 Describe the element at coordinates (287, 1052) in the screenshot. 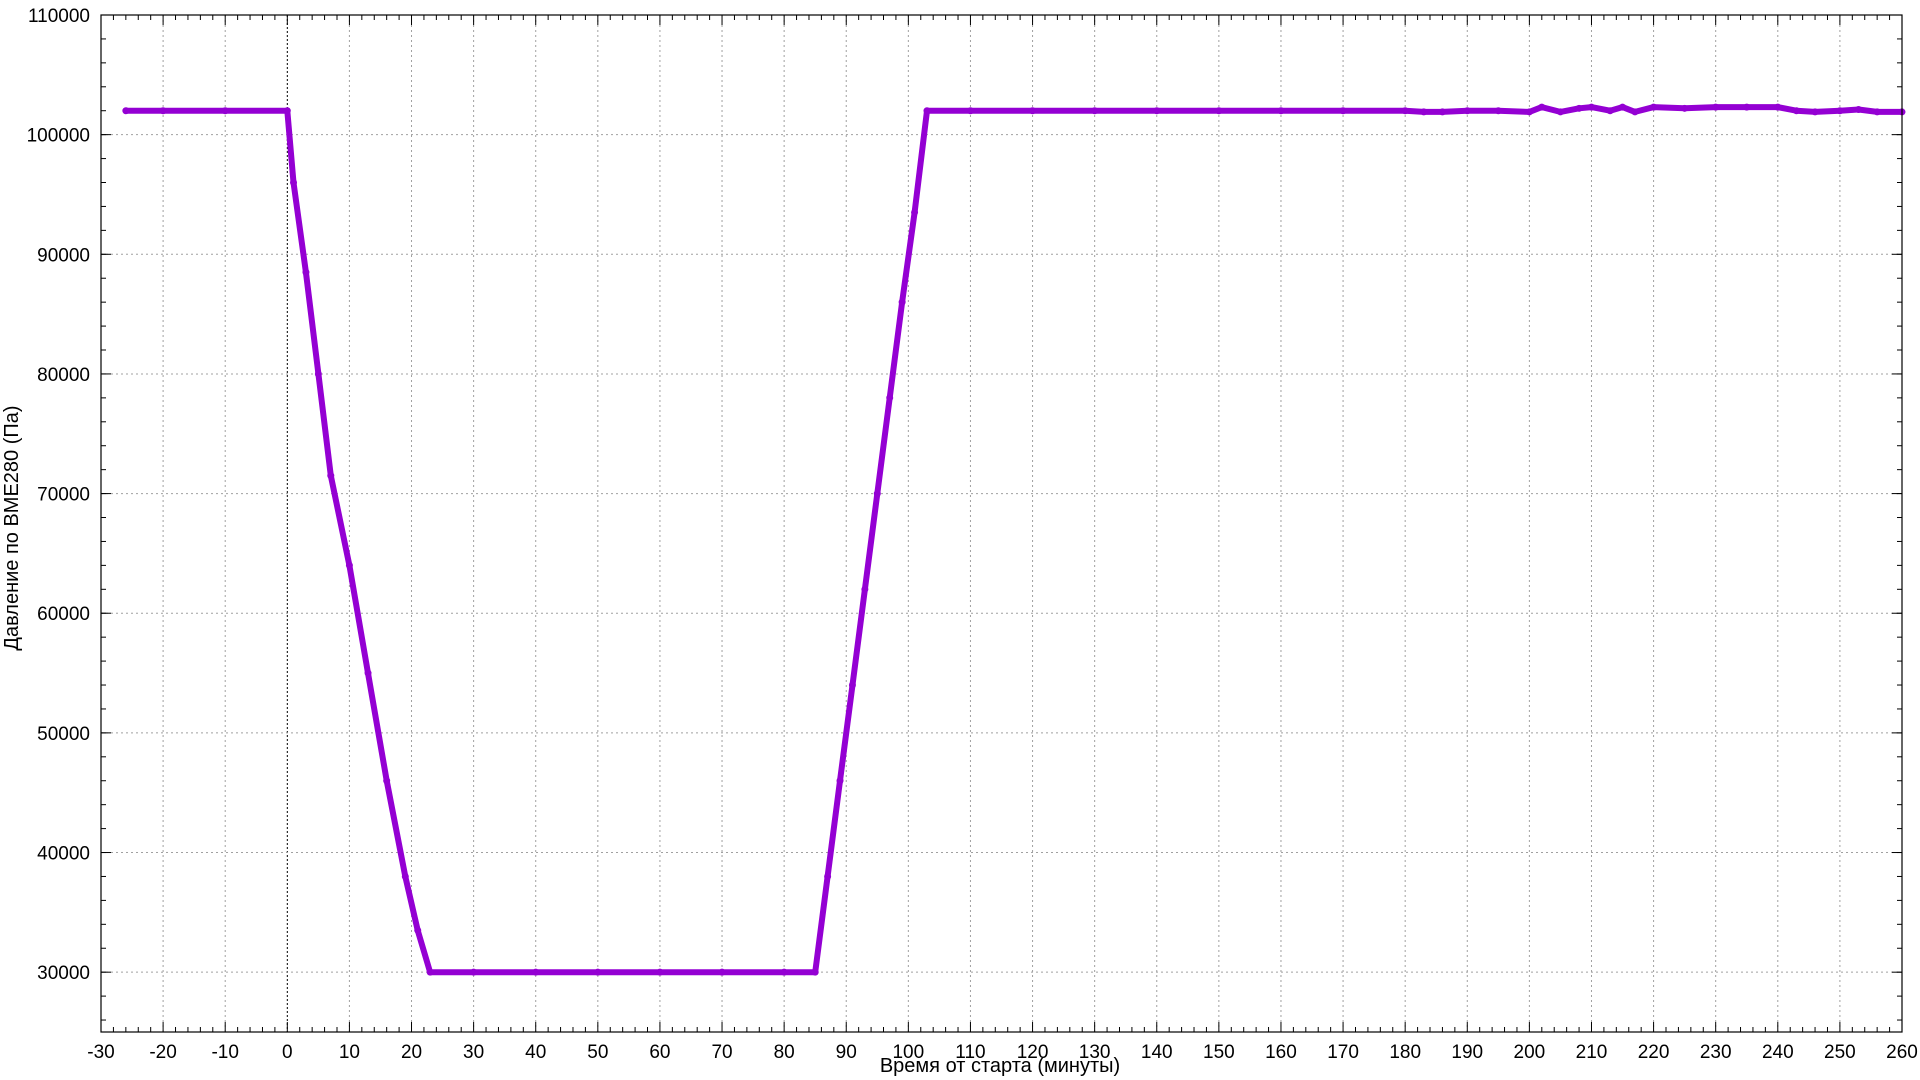

I see `x-tick-label: 0` at that location.